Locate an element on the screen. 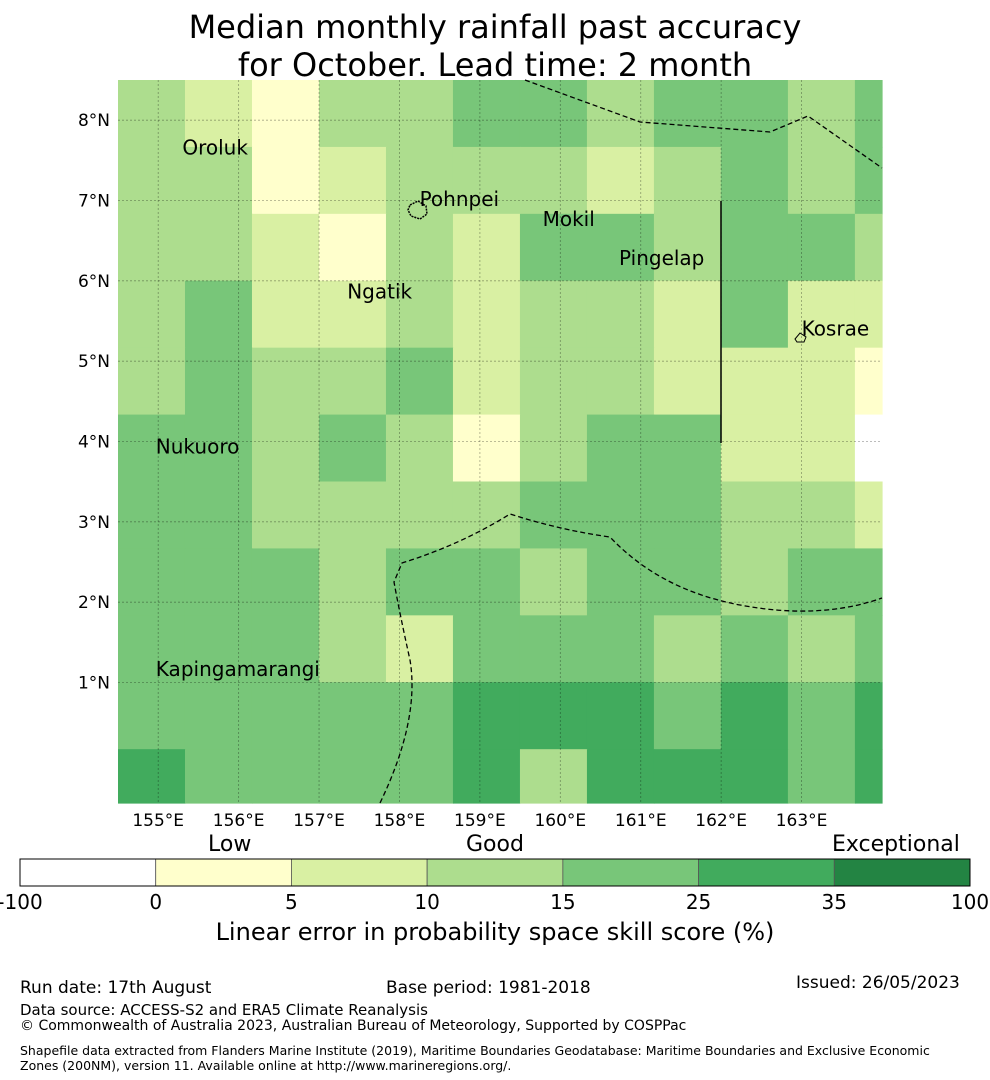 The height and width of the screenshot is (1080, 990). lat-tick-label: 6°N is located at coordinates (94, 282).